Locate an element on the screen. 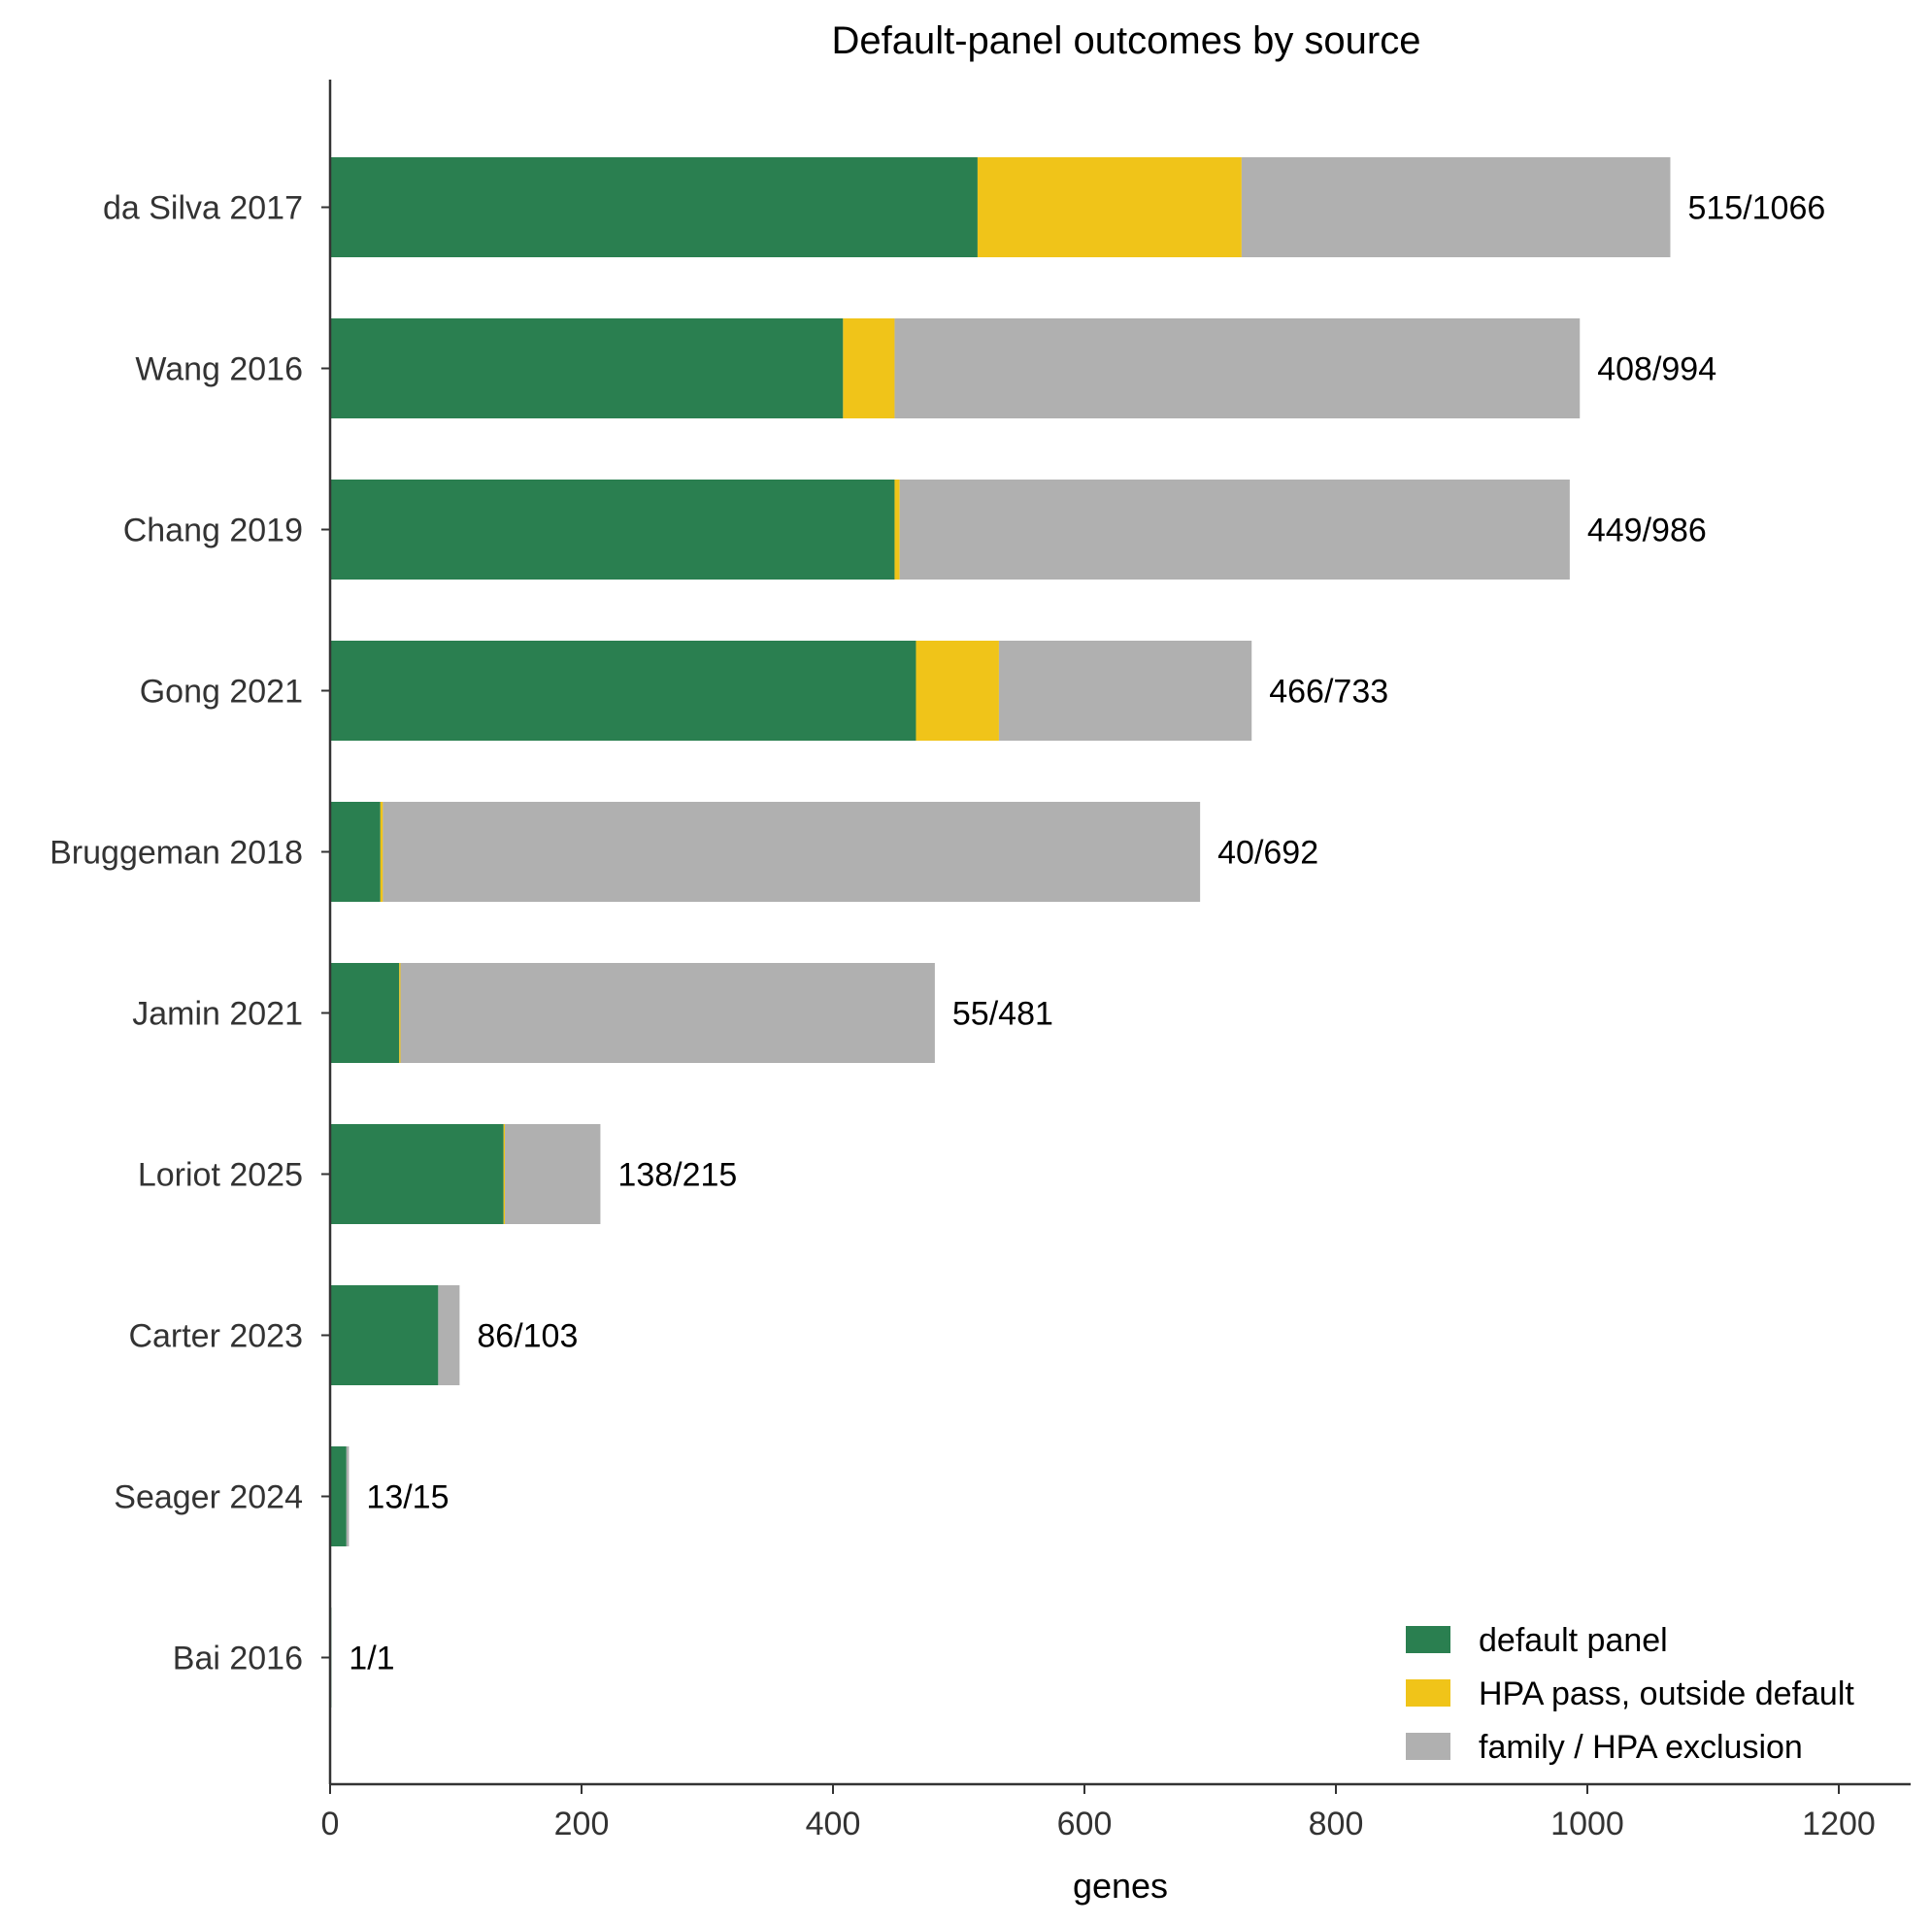 The width and height of the screenshot is (1932, 1924). x-tick-label: 600 is located at coordinates (1085, 1824).